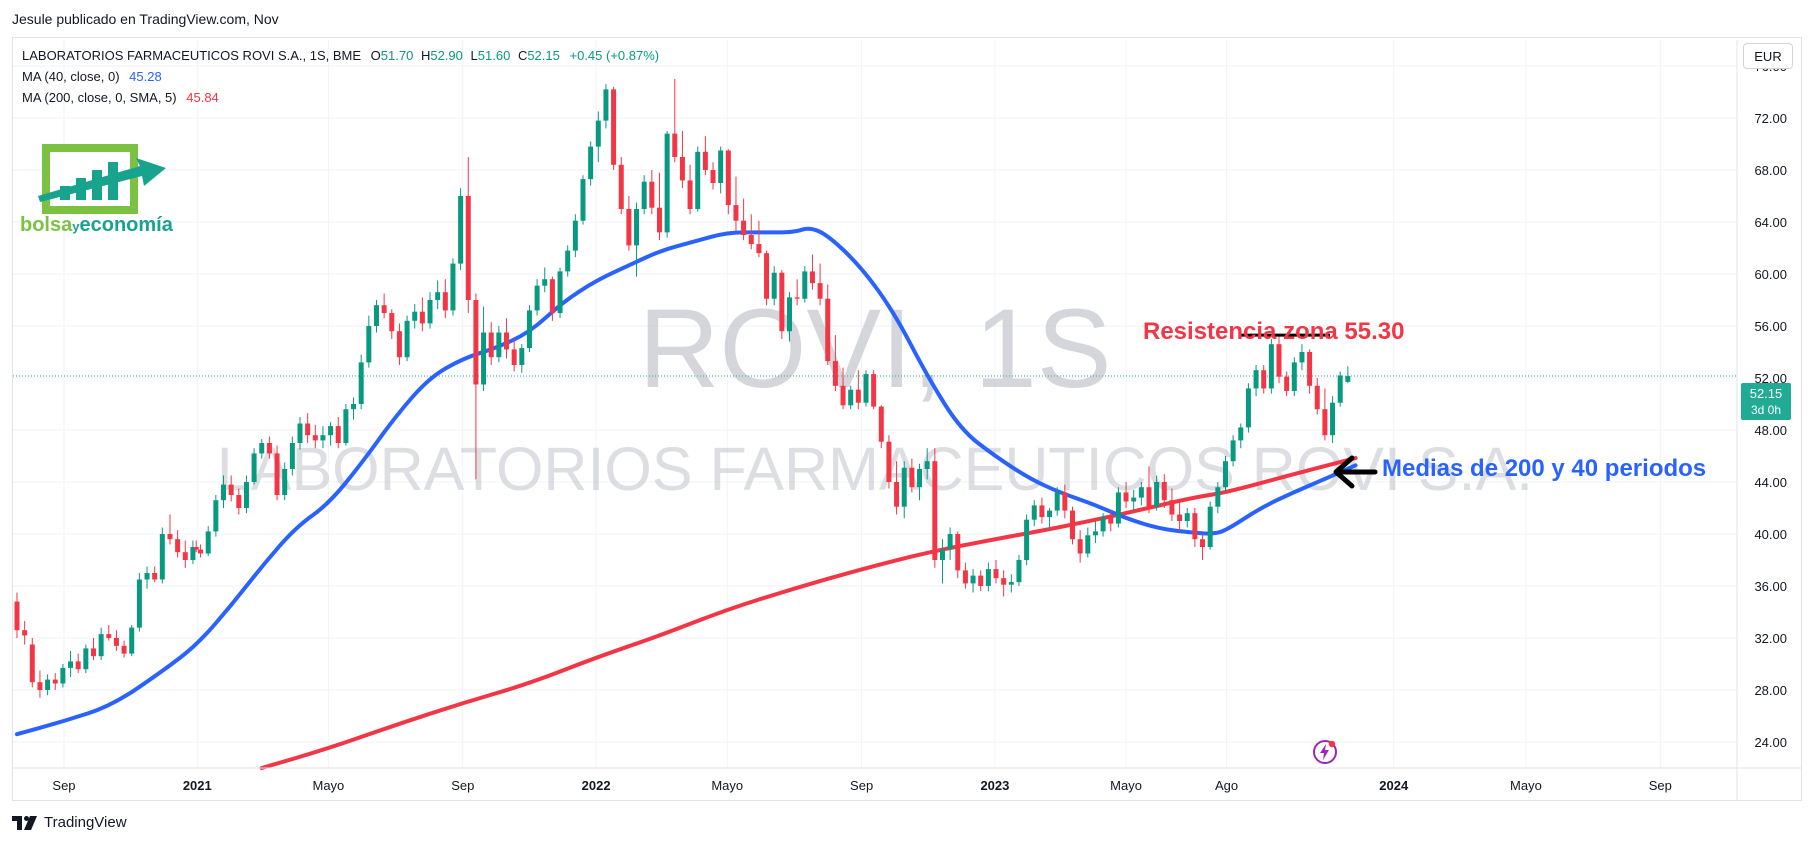 This screenshot has width=1815, height=847. Describe the element at coordinates (1768, 56) in the screenshot. I see `currency-button: EUR` at that location.